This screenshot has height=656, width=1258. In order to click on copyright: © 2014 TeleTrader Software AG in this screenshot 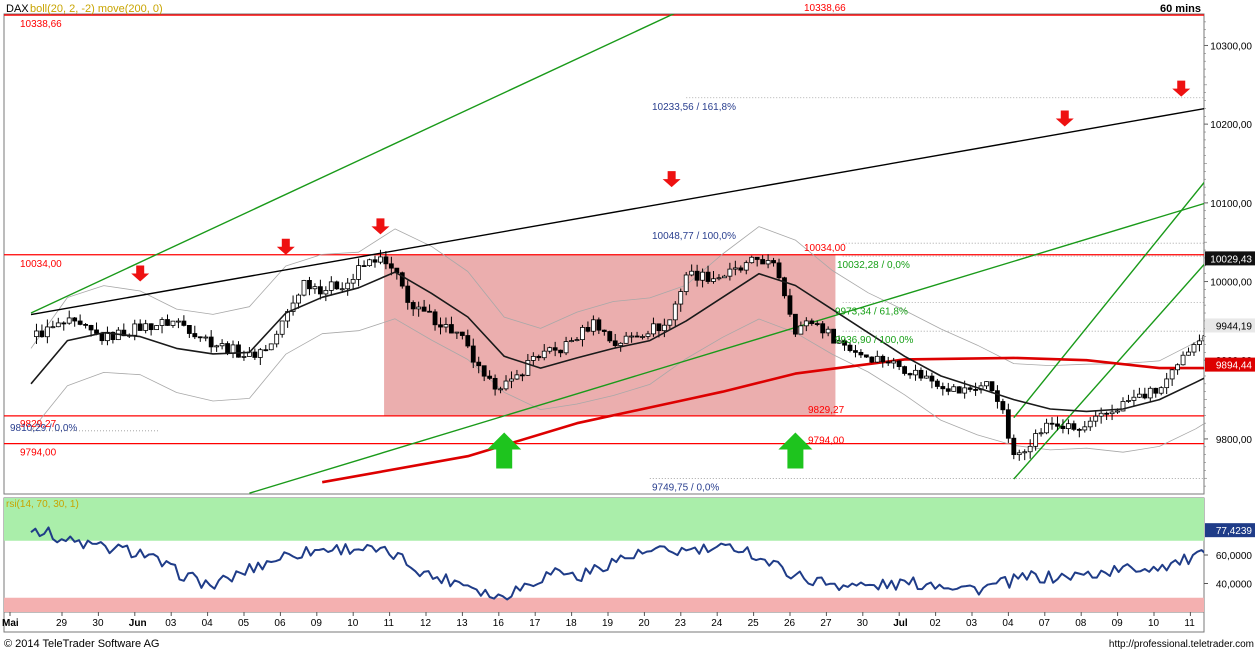, I will do `click(81, 644)`.